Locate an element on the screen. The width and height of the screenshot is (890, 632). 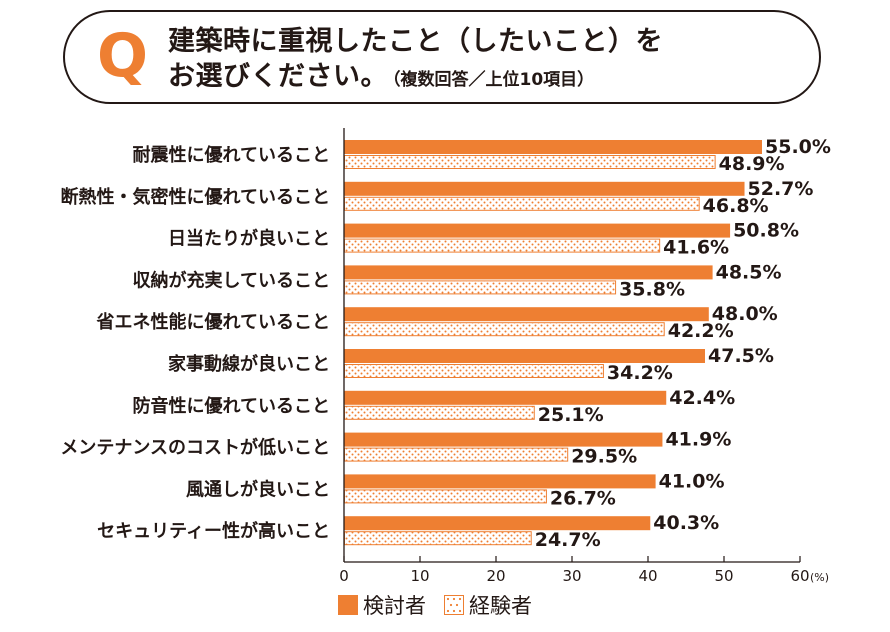
x-tick-label: 50 is located at coordinates (723, 576).